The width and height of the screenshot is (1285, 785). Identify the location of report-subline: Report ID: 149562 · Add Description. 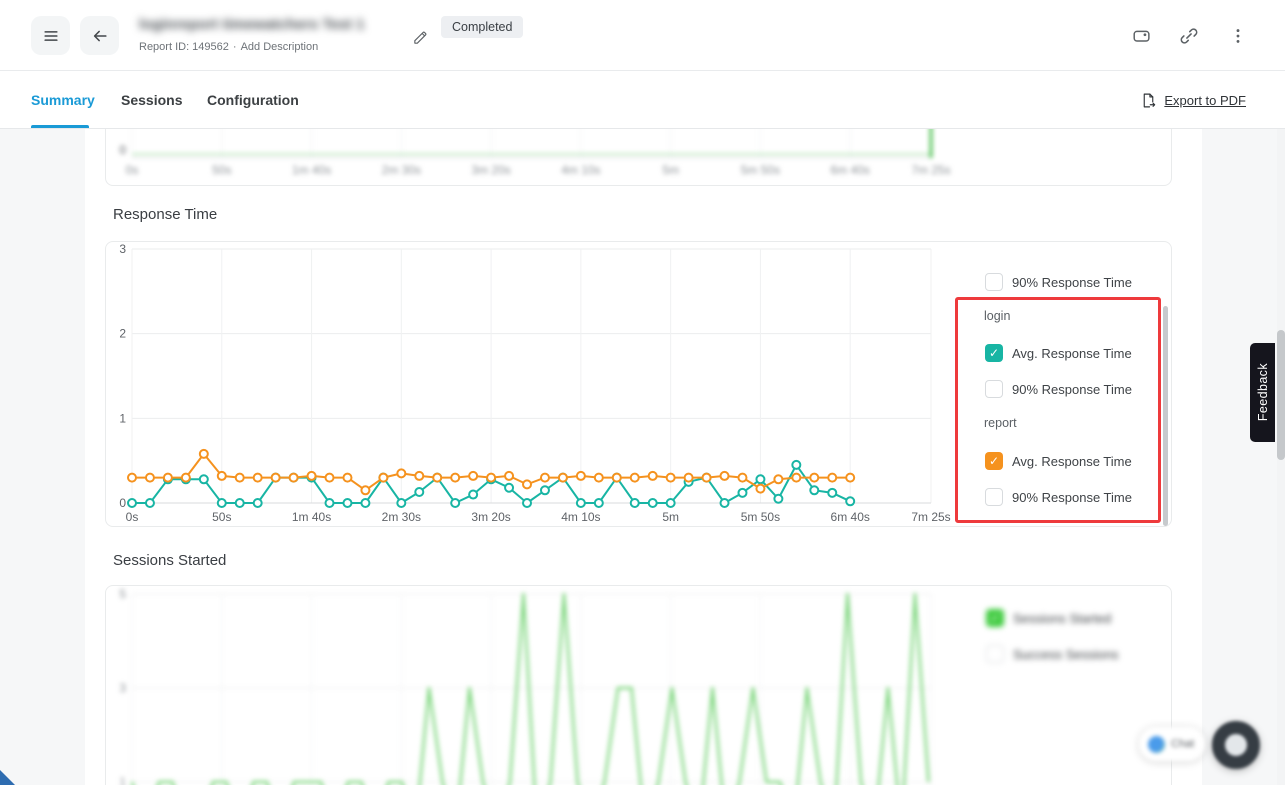
(230, 47).